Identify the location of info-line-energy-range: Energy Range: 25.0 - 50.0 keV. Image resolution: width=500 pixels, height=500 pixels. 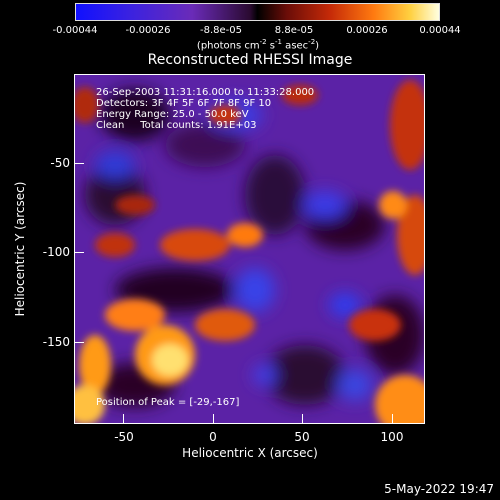
(172, 114).